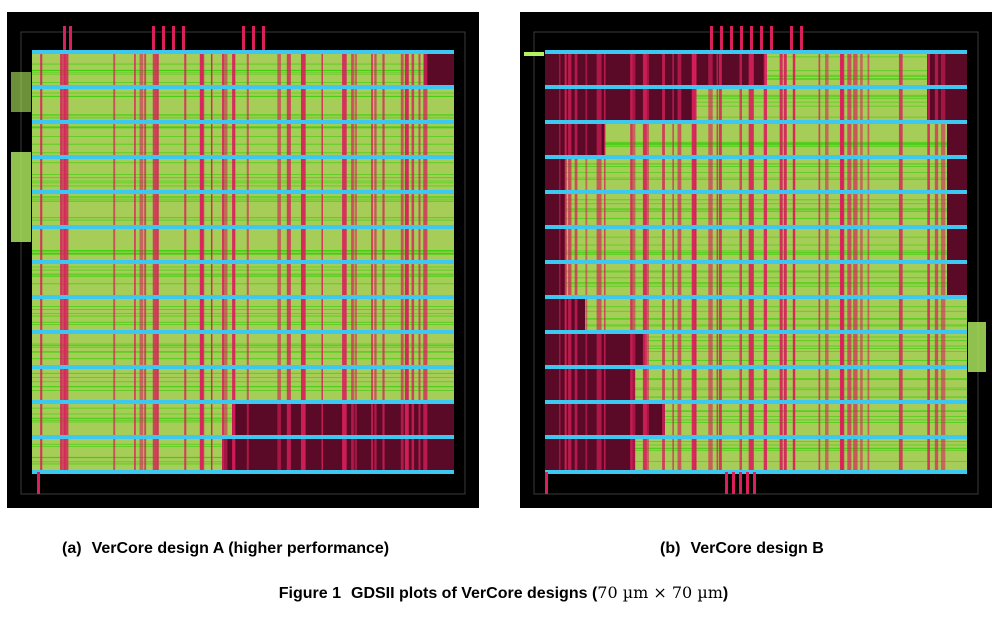 Image resolution: width=1007 pixels, height=621 pixels. Describe the element at coordinates (660, 592) in the screenshot. I see `caption-dimensions: 70 µm × 70 µm` at that location.